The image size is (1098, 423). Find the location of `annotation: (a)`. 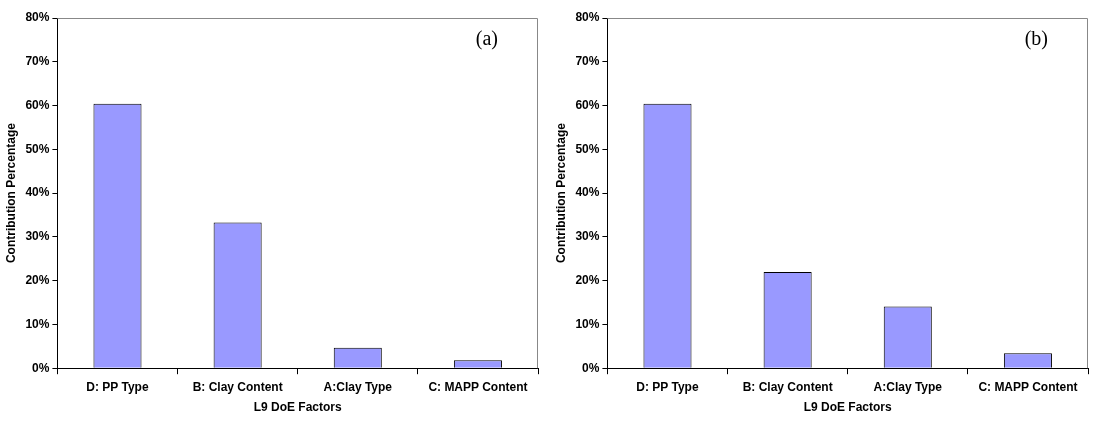

annotation: (a) is located at coordinates (486, 39).